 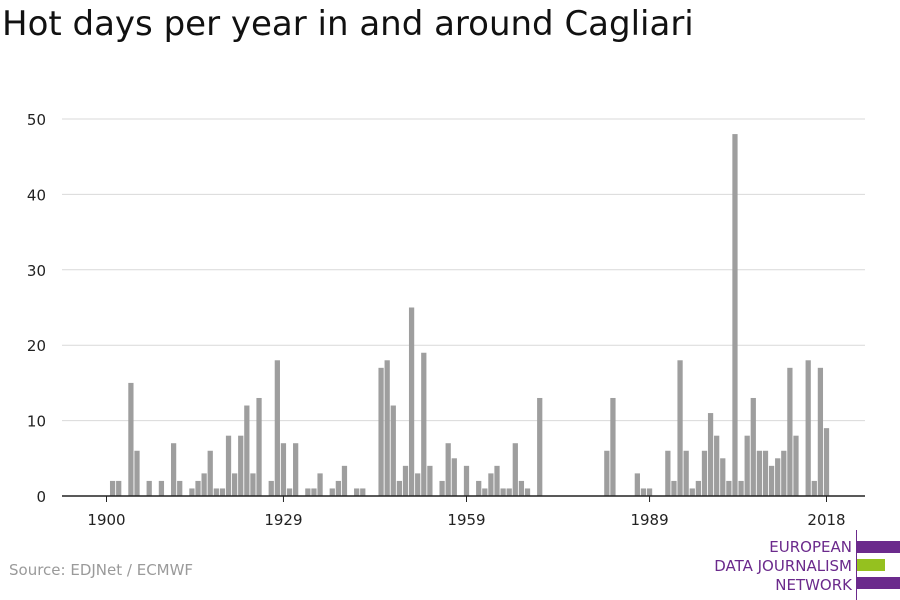 I want to click on logo-text-line2: DATA JOURNALISM, so click(x=783, y=566).